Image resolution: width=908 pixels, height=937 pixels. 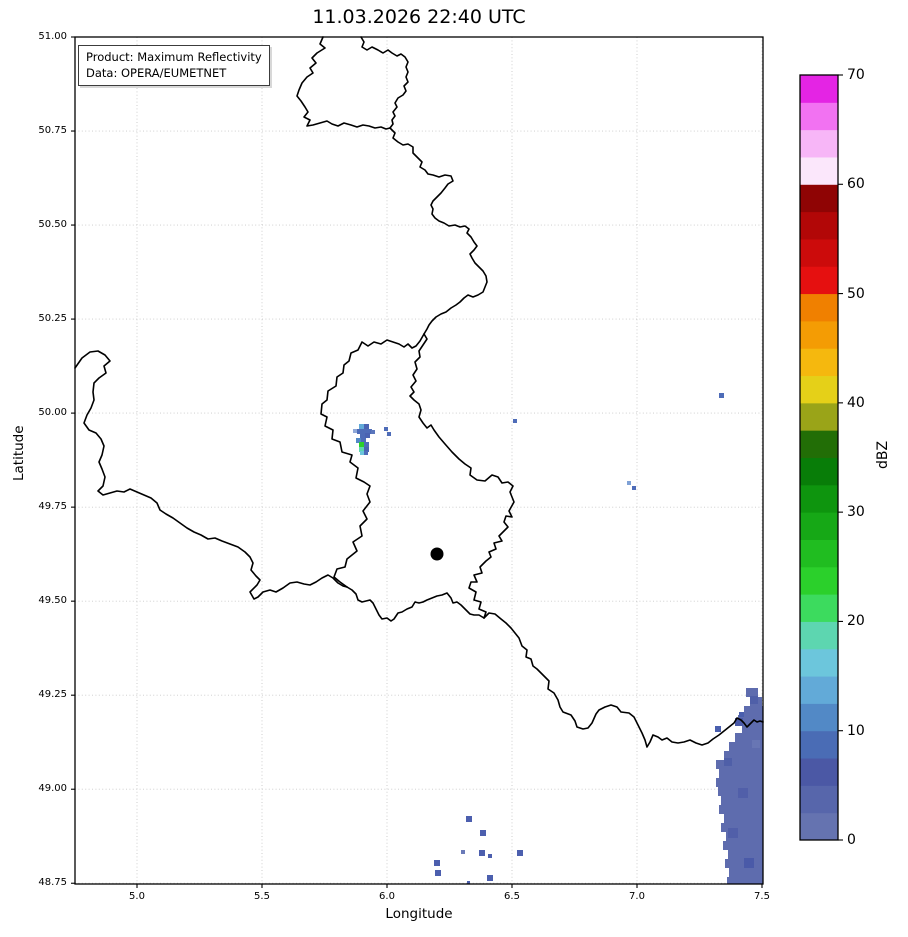 I want to click on x-tick-label: 6.0, so click(x=387, y=896).